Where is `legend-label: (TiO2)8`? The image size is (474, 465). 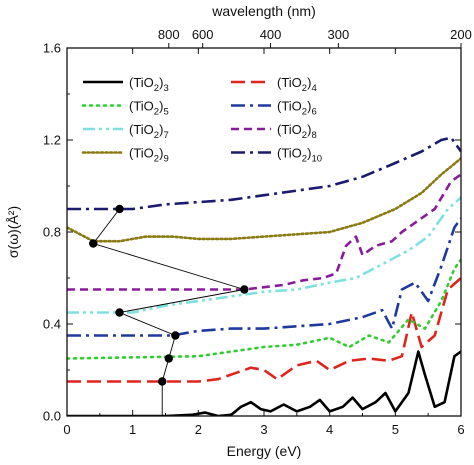
legend-label: (TiO2)8 is located at coordinates (297, 131).